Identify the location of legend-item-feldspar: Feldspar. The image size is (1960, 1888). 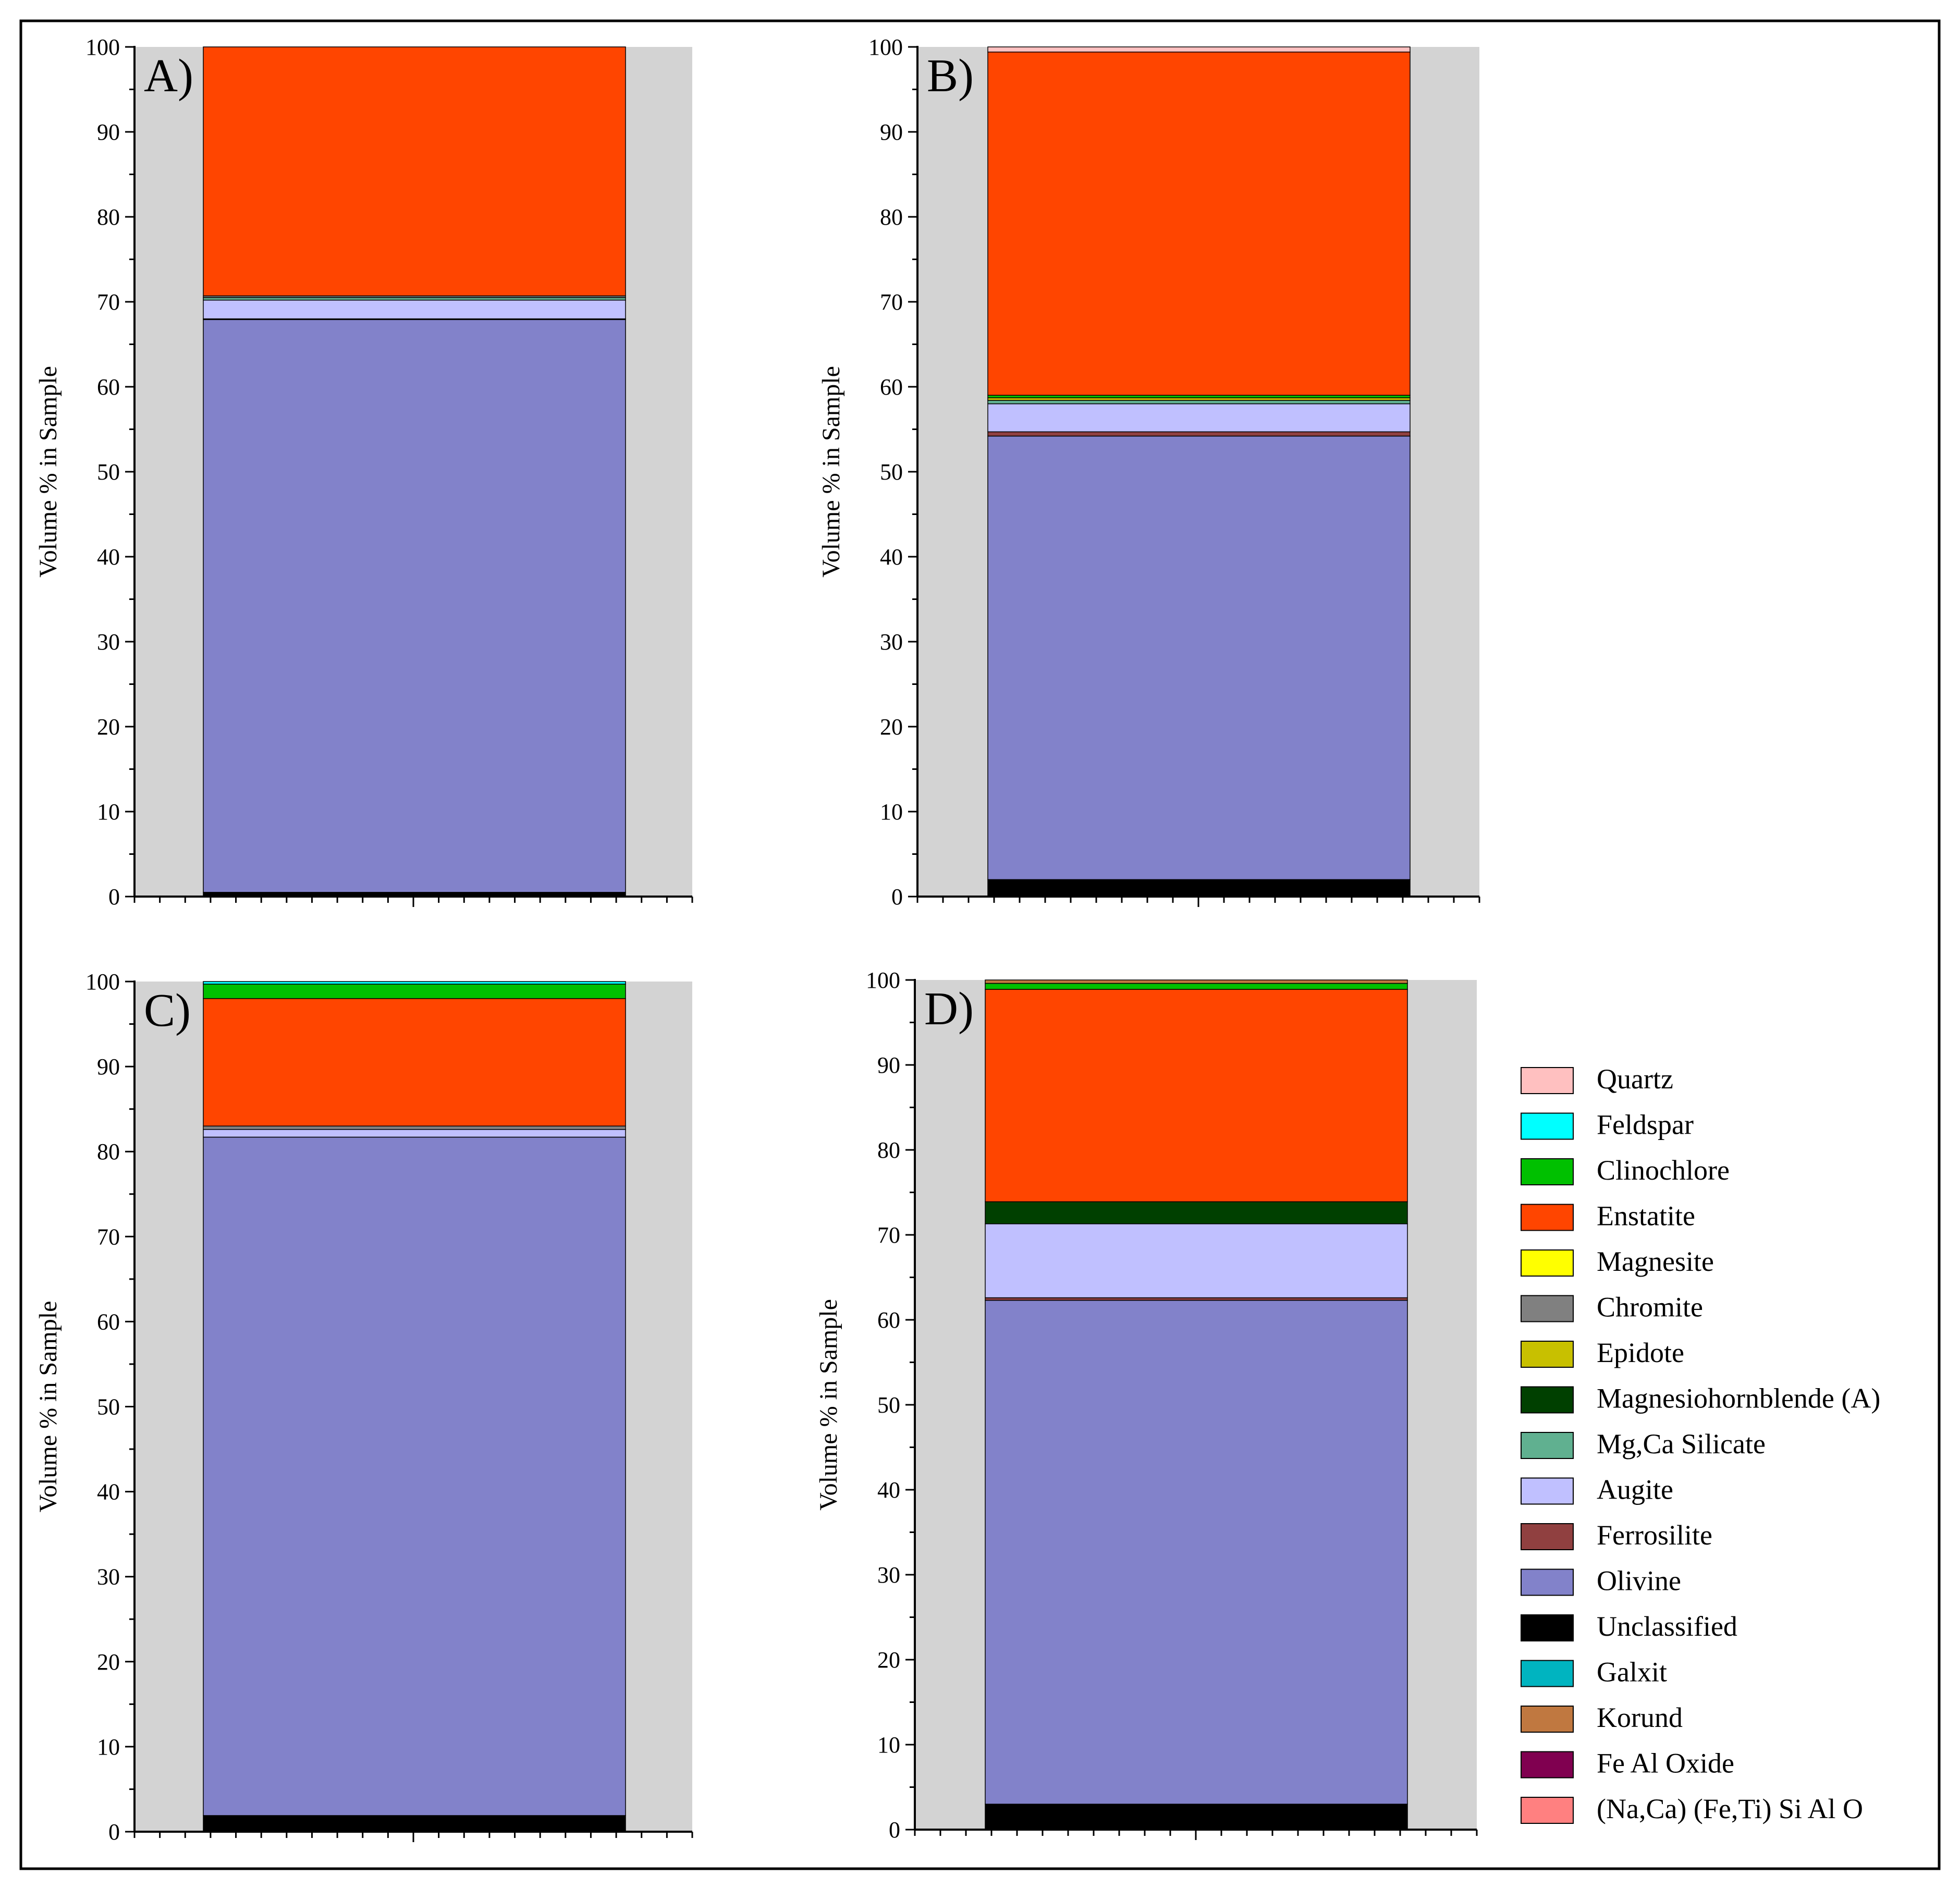
(1607, 1125).